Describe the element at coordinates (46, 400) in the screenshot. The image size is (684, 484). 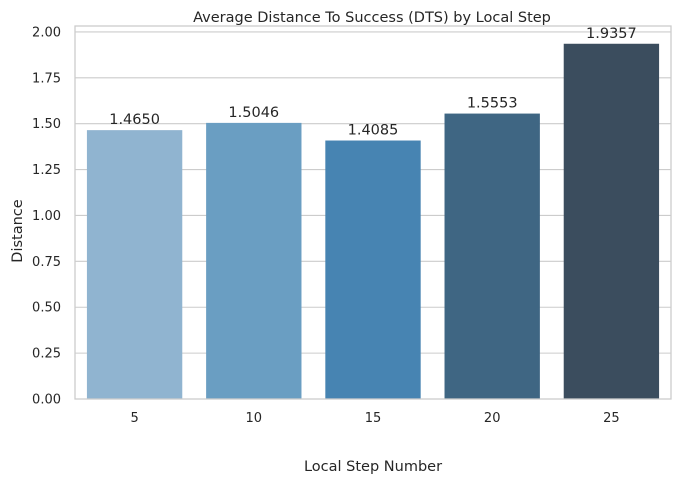
I see `y-tick-label: 0.00` at that location.